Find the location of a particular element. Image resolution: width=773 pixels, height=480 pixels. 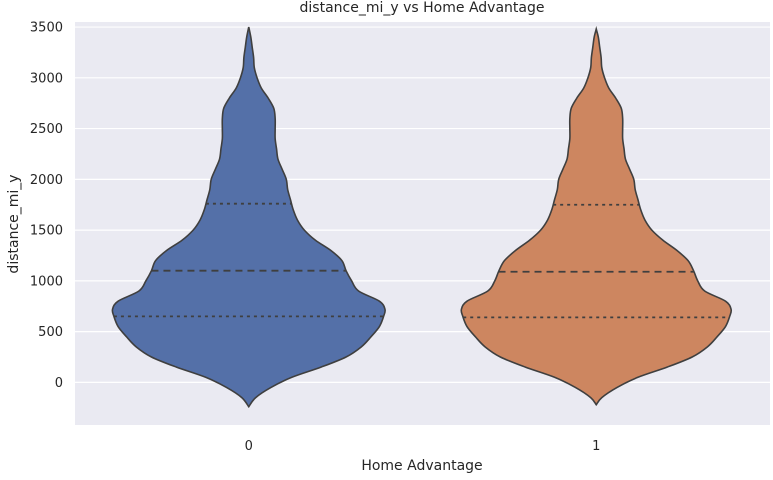

y-axis-label: distance_mi_y is located at coordinates (14, 223).